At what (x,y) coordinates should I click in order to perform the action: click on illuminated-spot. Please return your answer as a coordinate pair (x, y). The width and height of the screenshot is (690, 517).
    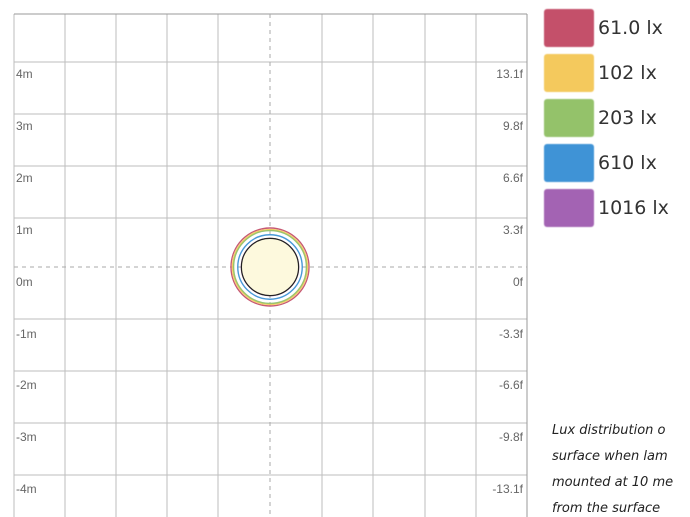
    Looking at the image, I should click on (270, 267).